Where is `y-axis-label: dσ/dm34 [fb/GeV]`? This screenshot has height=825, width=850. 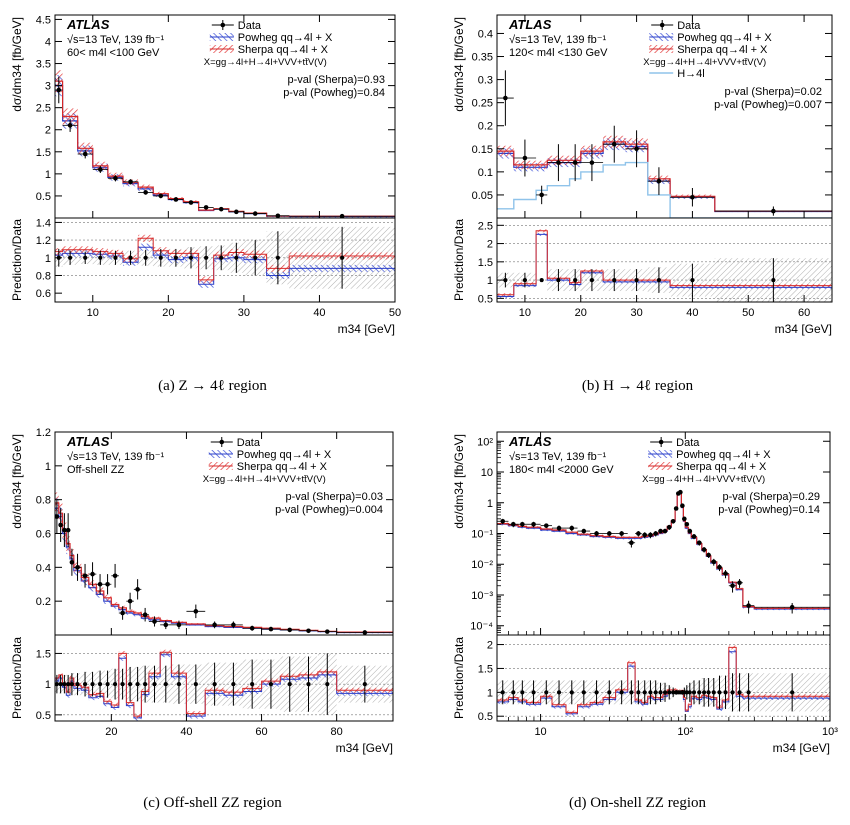
y-axis-label: dσ/dm34 [fb/GeV] is located at coordinates (459, 481).